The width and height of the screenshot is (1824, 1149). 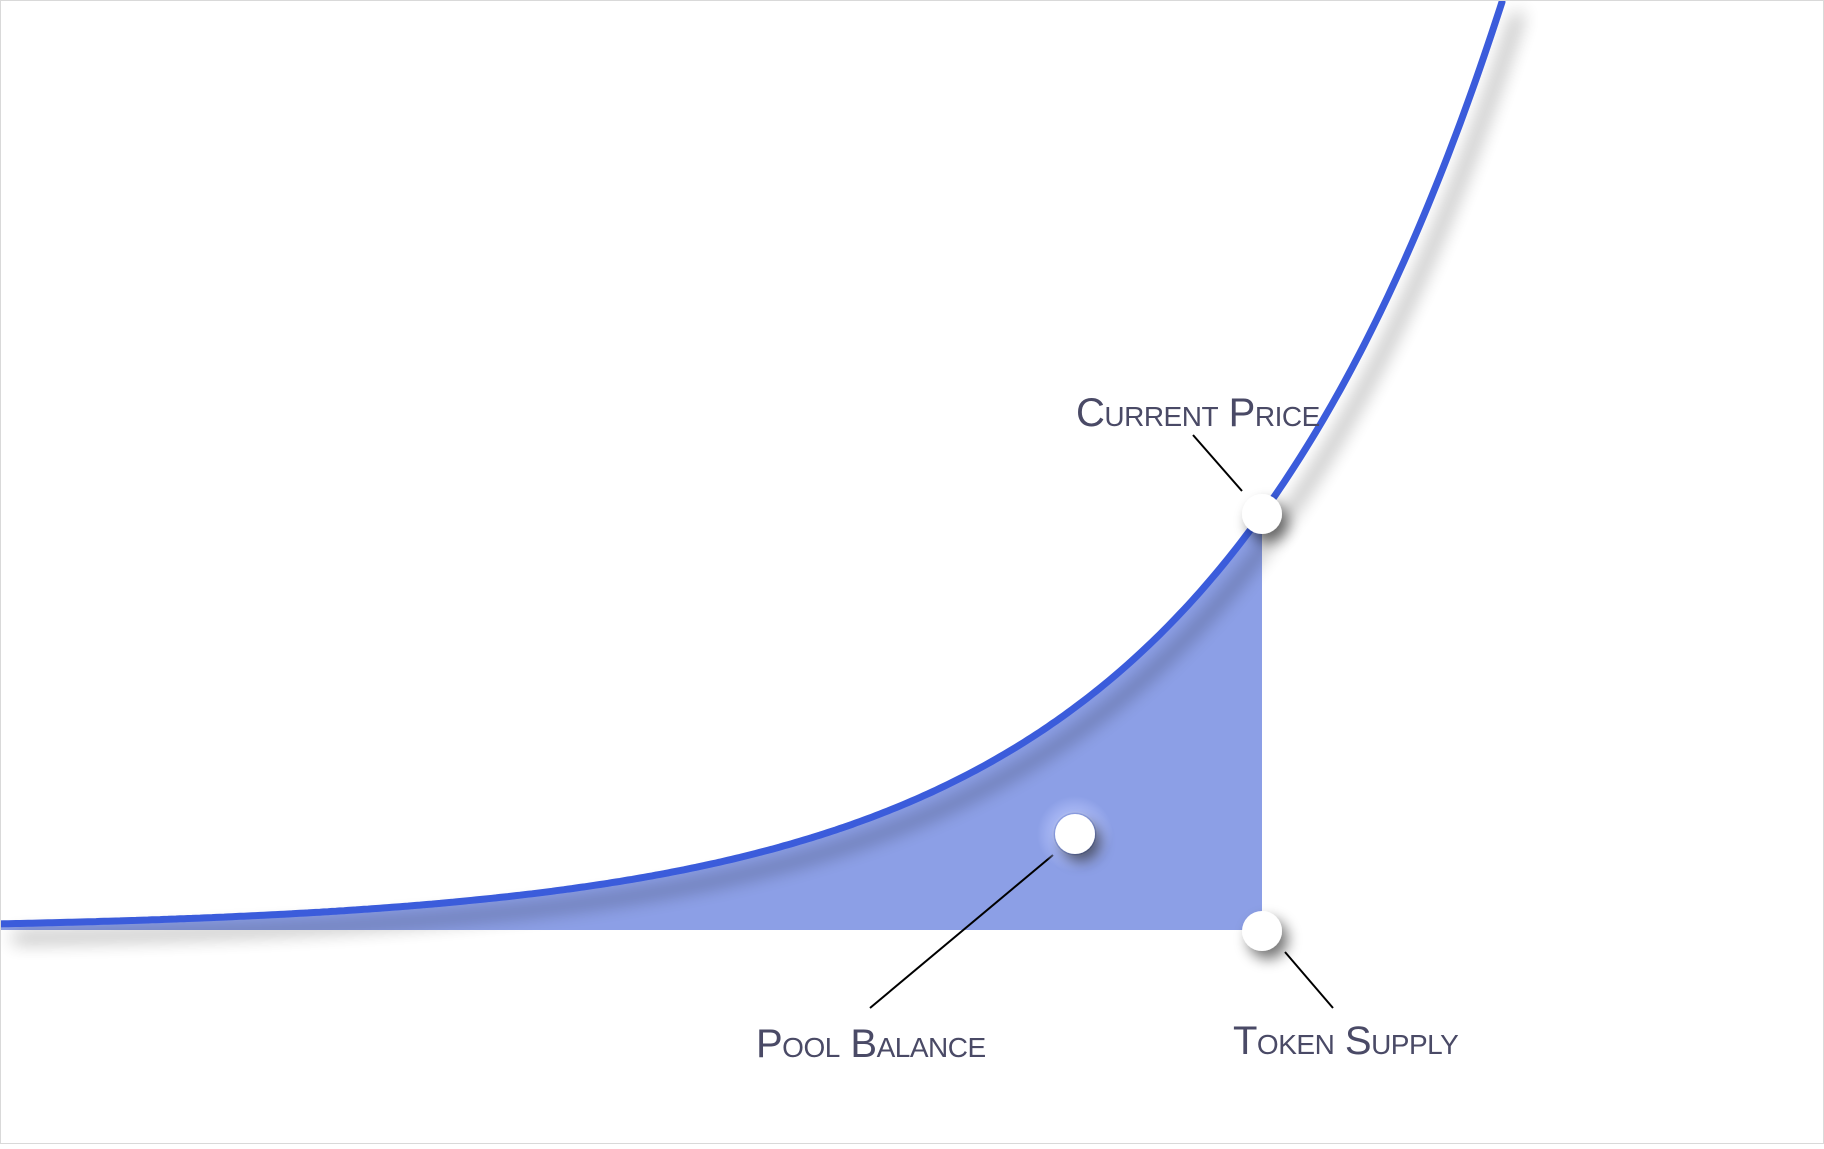 What do you see at coordinates (1346, 1041) in the screenshot?
I see `token-supply-label: Token Supply` at bounding box center [1346, 1041].